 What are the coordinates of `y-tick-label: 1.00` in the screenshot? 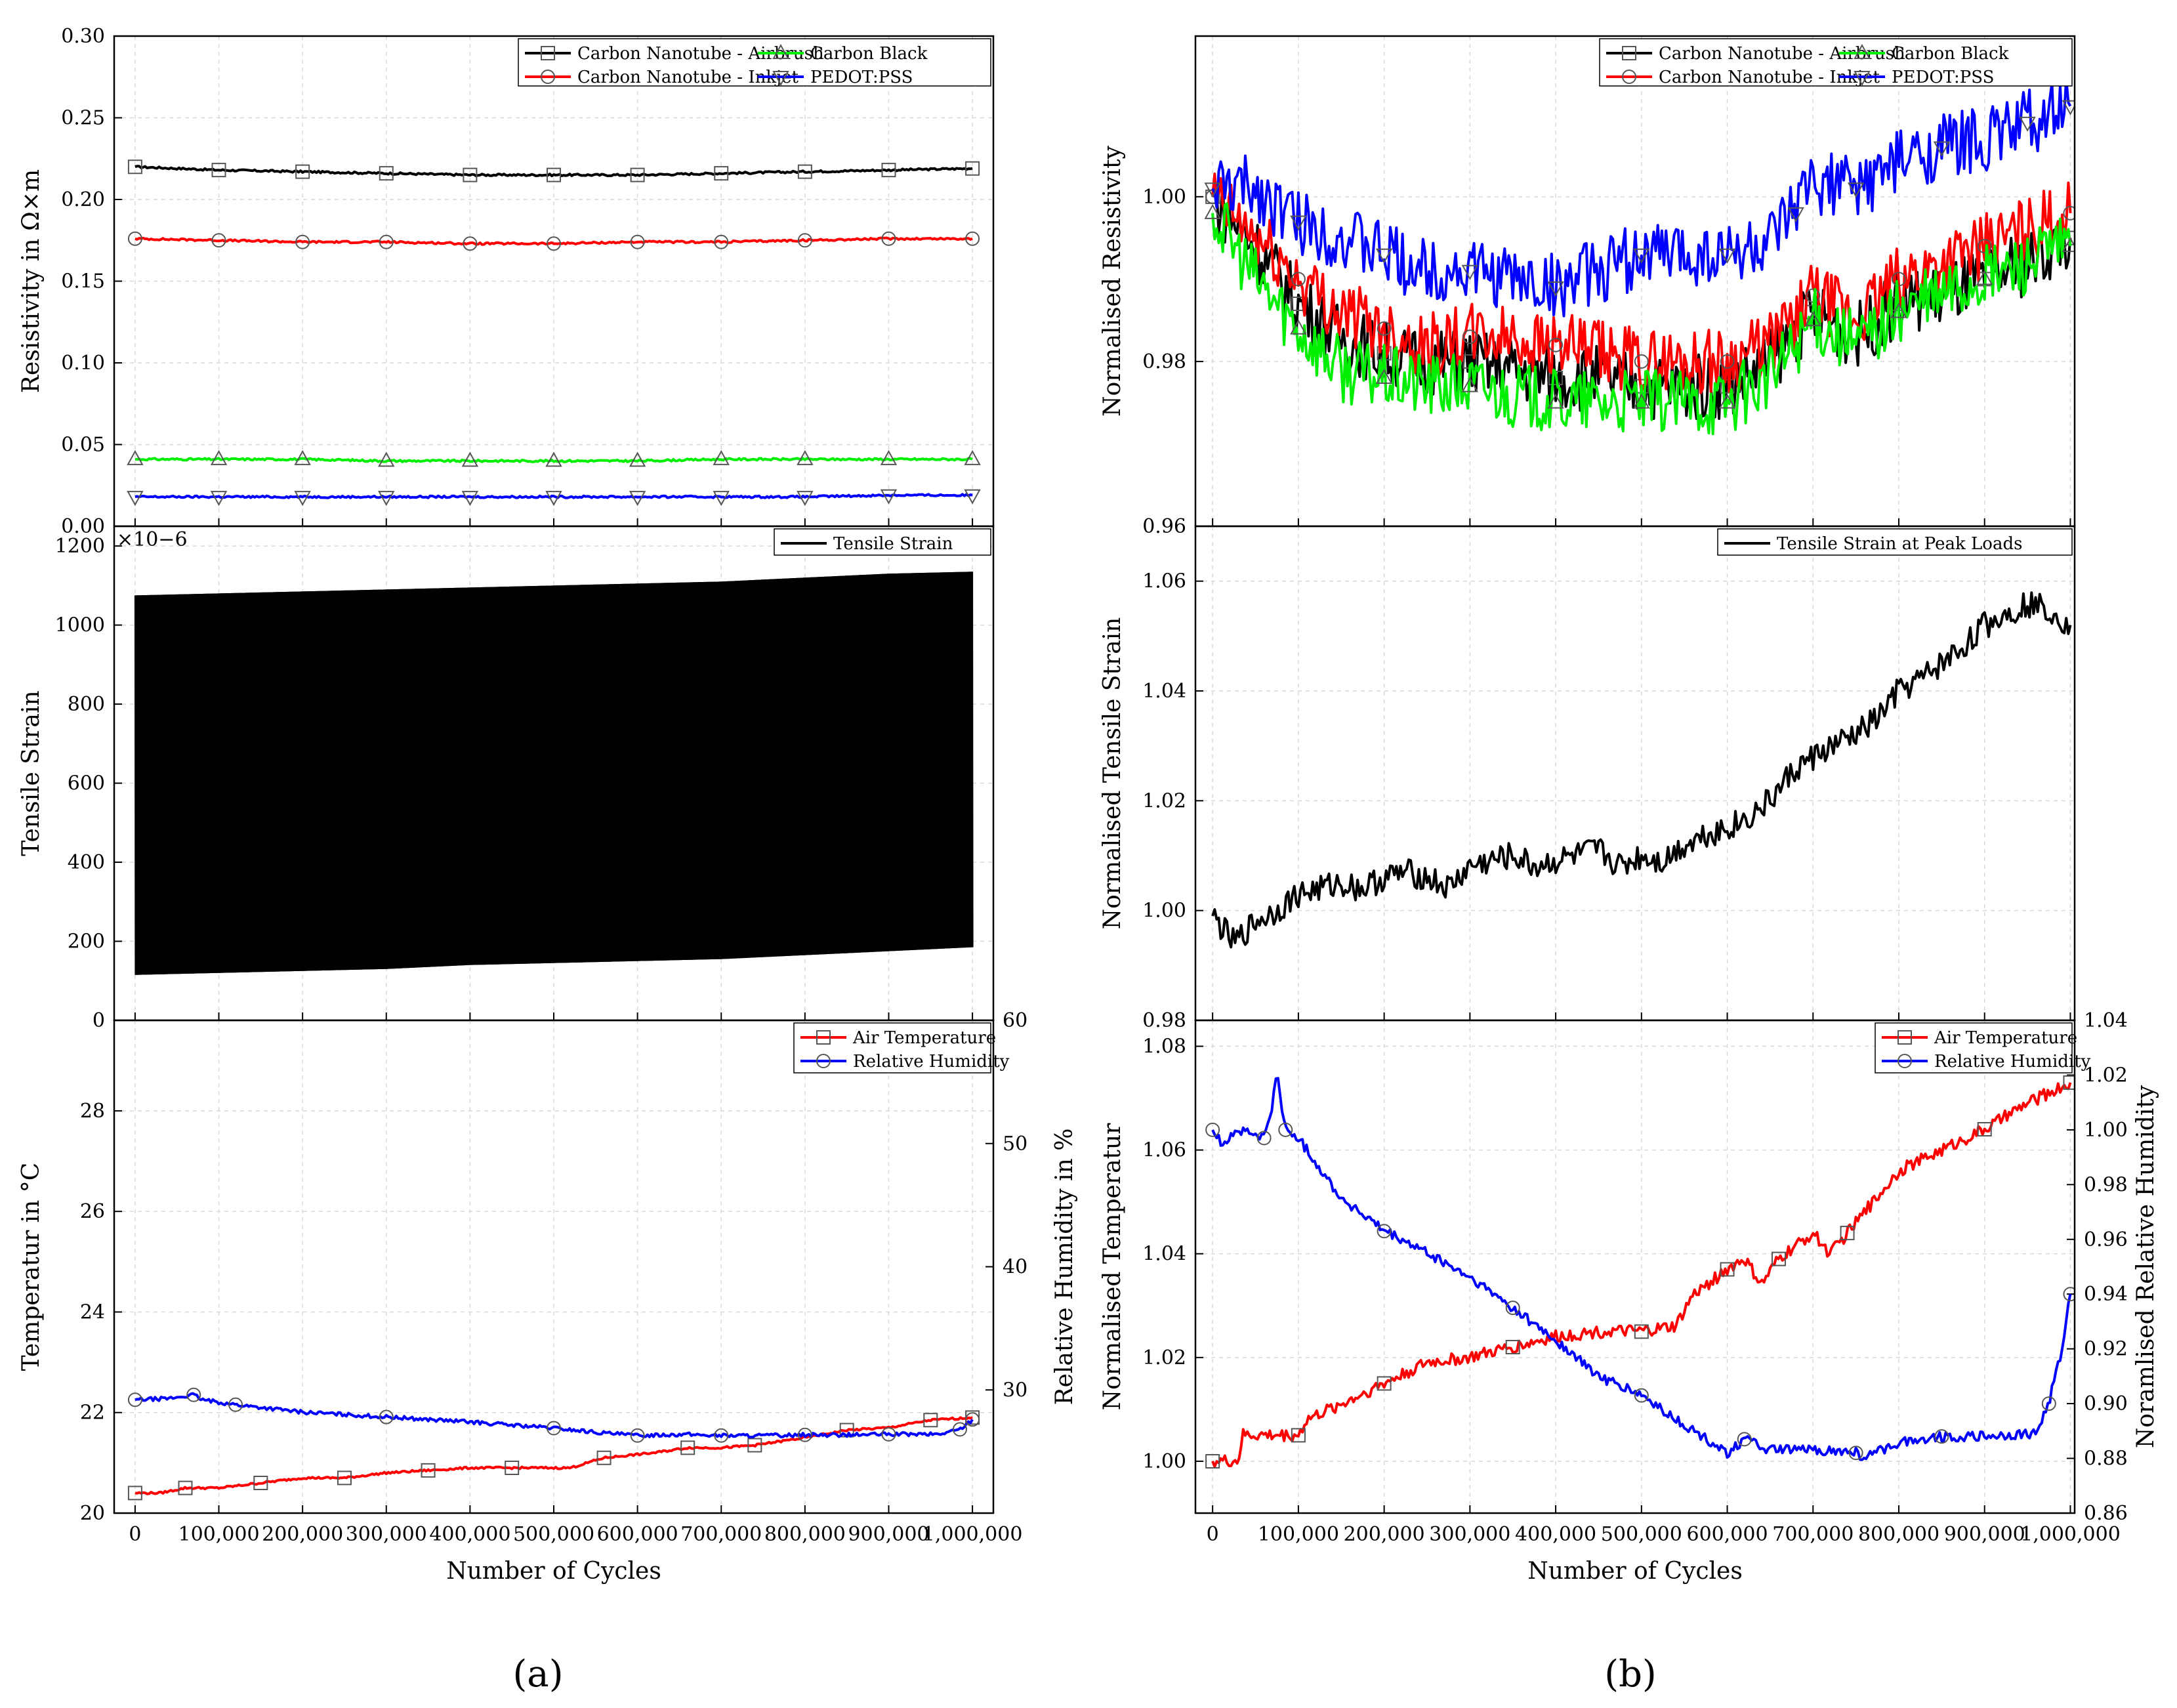 It's located at (1164, 198).